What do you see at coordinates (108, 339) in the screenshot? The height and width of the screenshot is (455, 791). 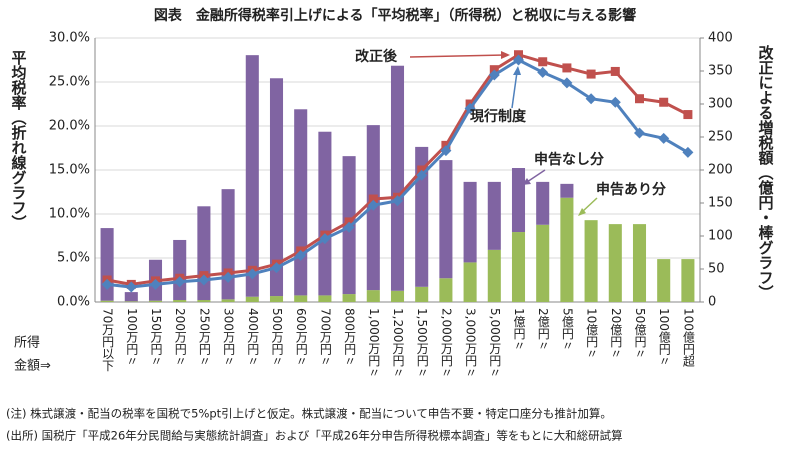 I see `x-tick-label: 70万円以下` at bounding box center [108, 339].